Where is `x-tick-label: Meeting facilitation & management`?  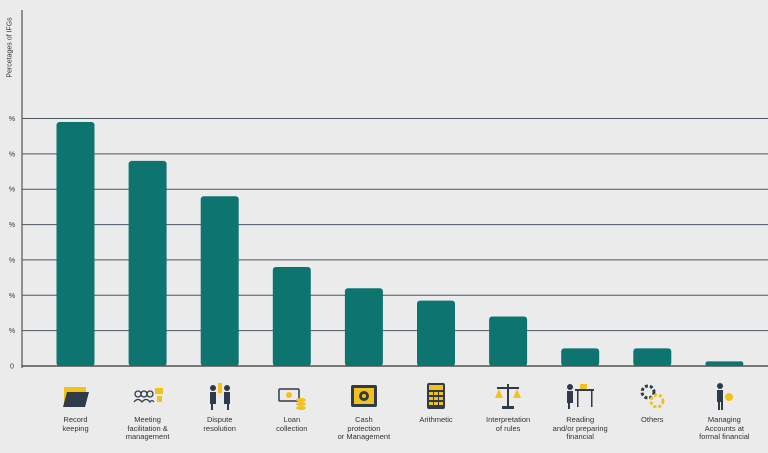
x-tick-label: Meeting facilitation & management is located at coordinates (147, 428).